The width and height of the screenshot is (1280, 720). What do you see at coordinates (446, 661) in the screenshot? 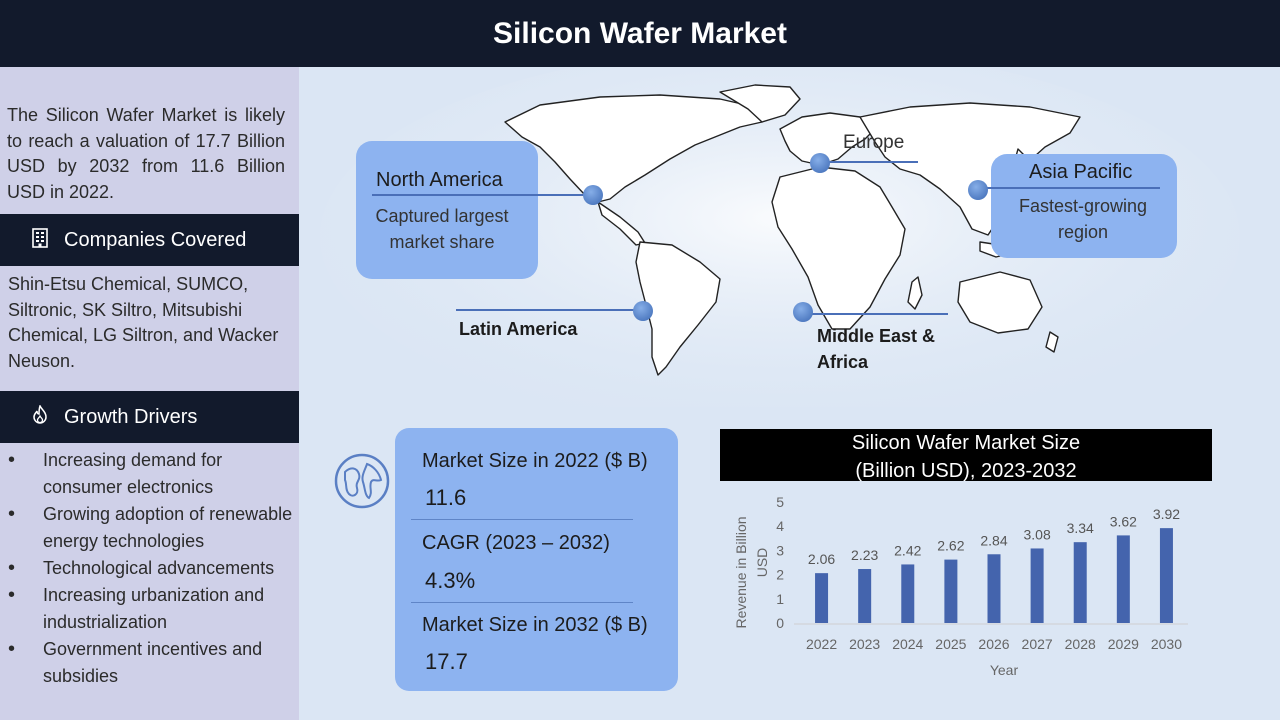
I see `market-size-2032-value: 17.7` at bounding box center [446, 661].